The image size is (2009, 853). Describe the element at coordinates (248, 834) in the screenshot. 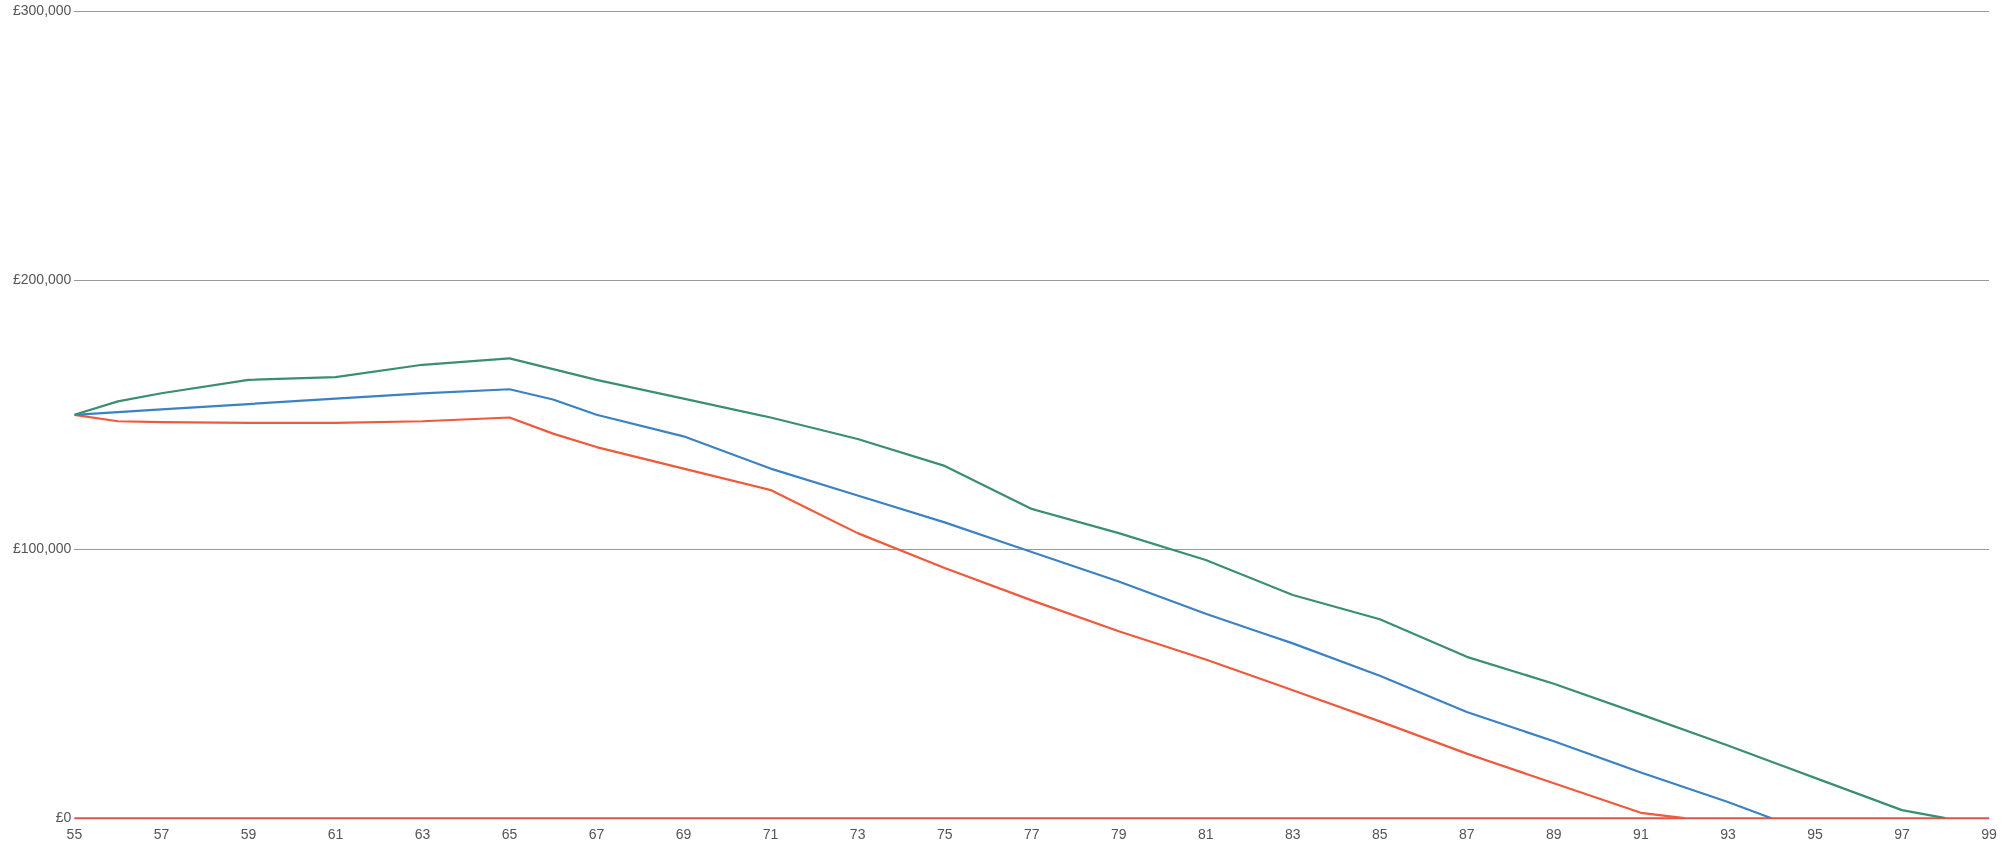

I see `x-tick-label: 59` at that location.